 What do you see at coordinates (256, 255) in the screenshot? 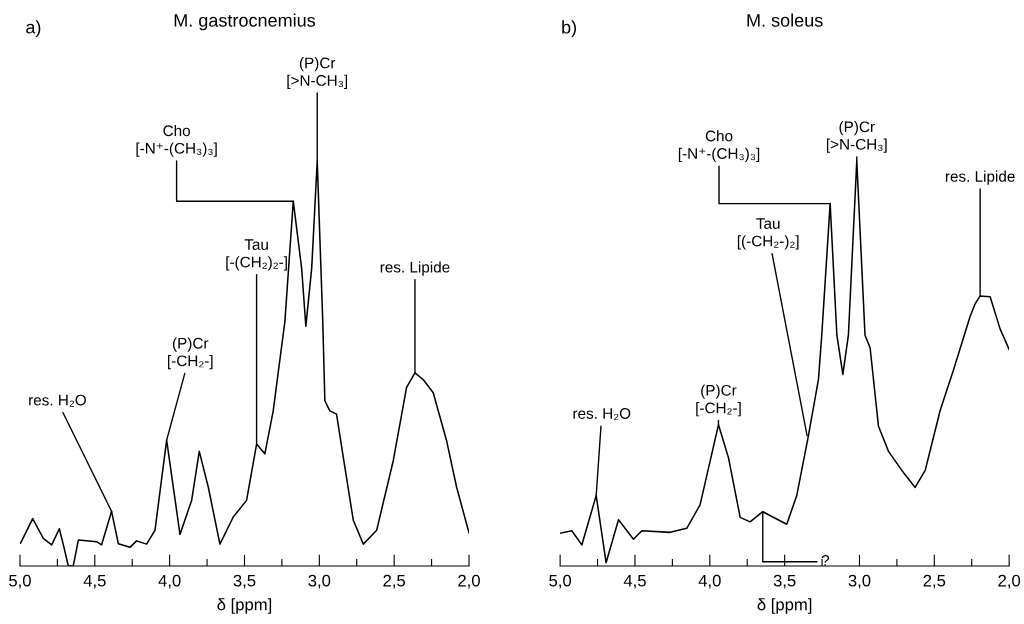
I see `annotation: Tau [-(CH₂)₂-]` at bounding box center [256, 255].